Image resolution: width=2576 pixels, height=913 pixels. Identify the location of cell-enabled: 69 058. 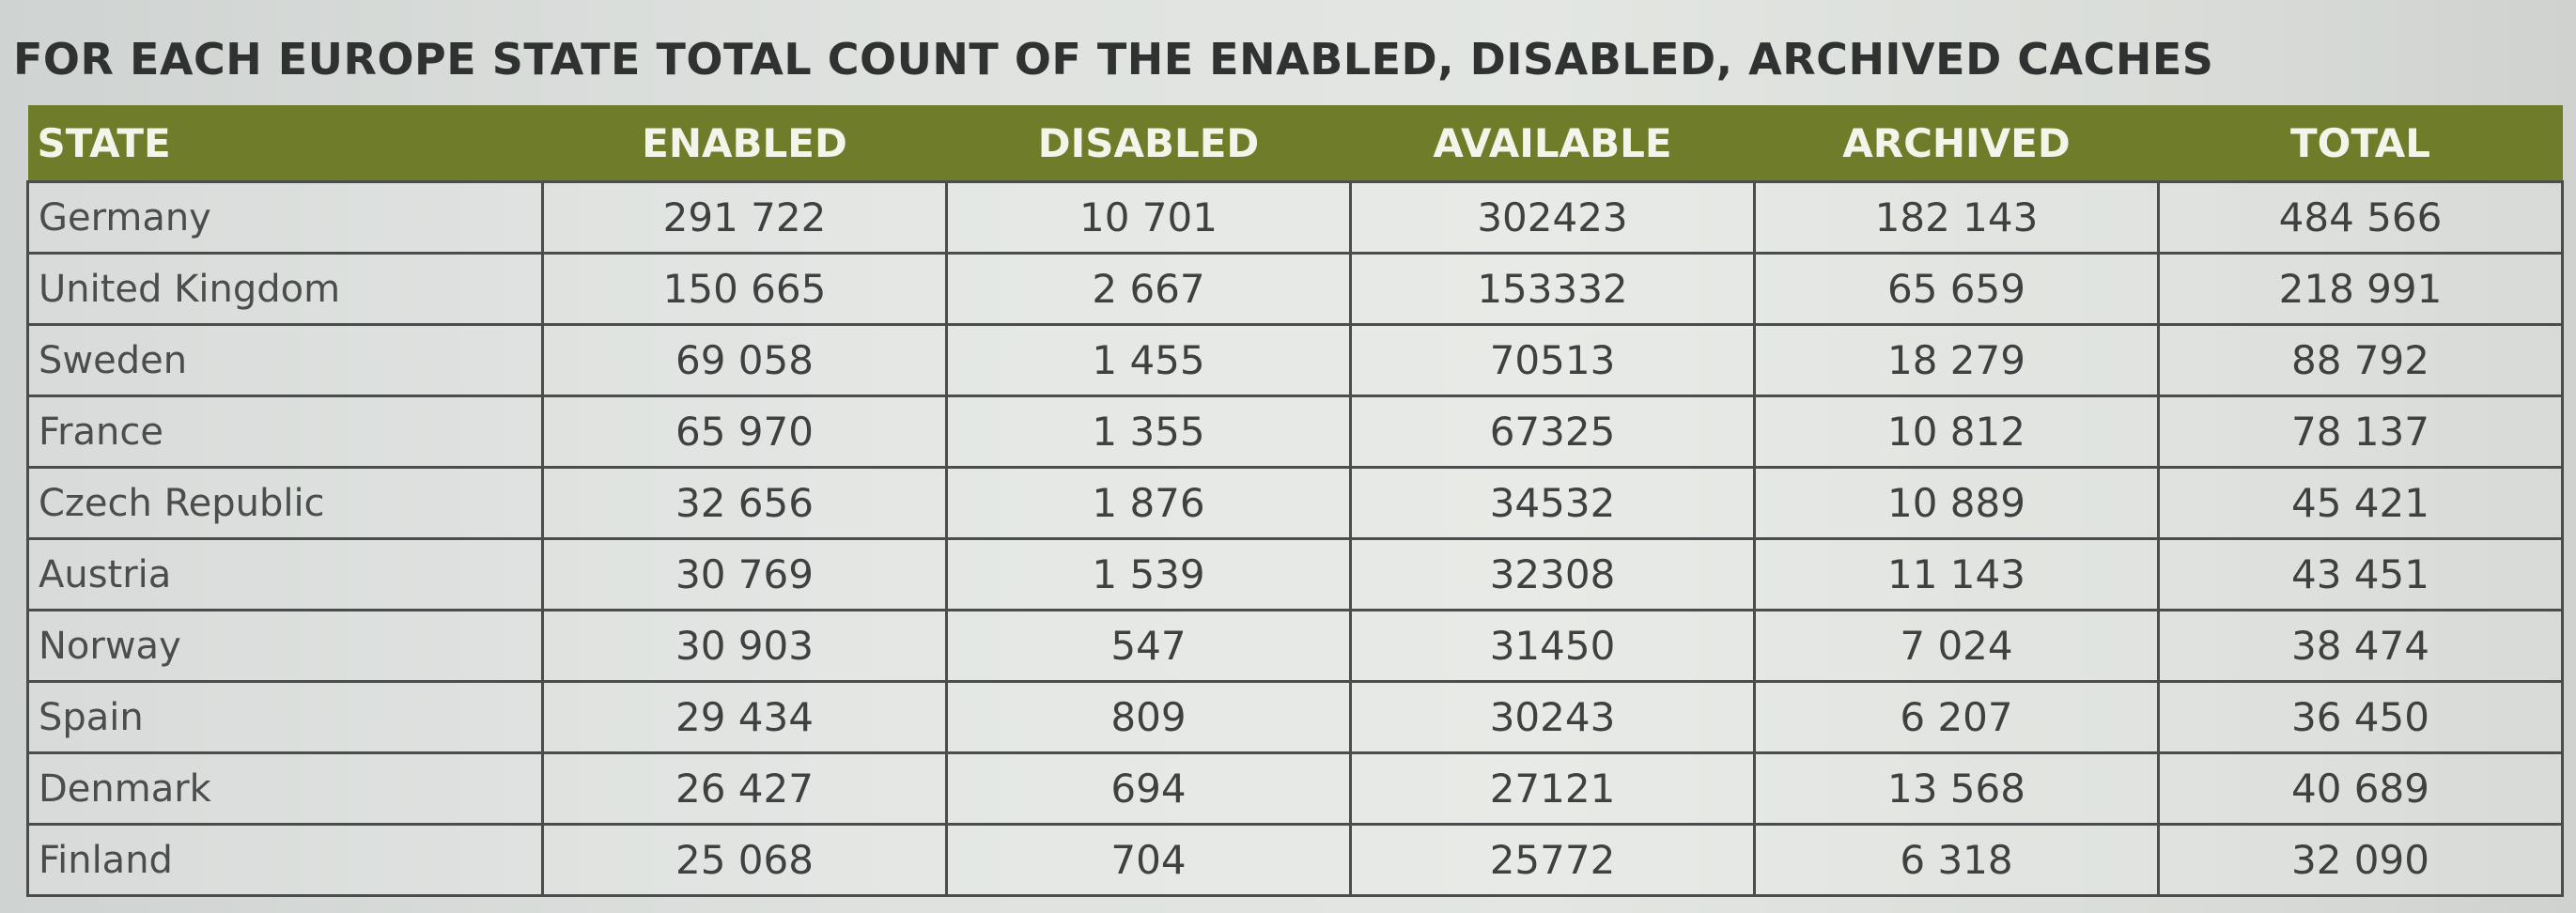
(744, 360).